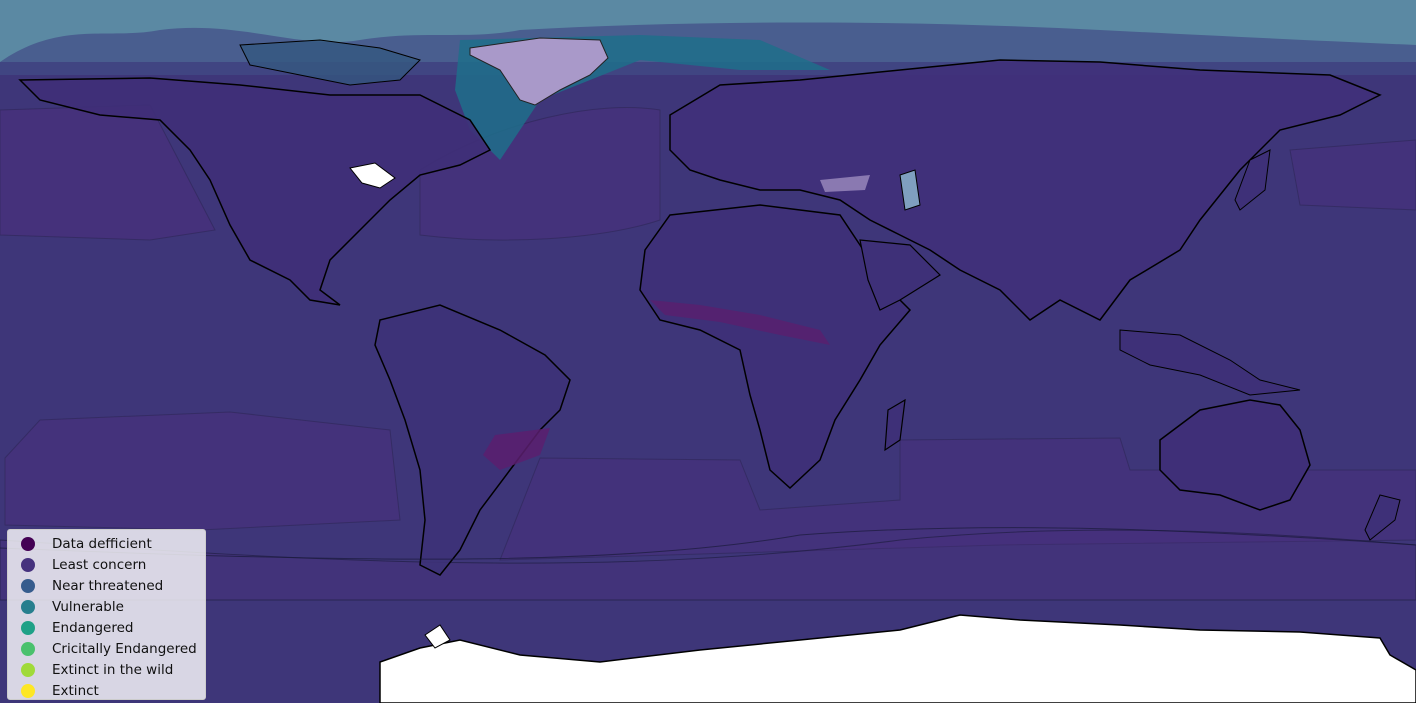 This screenshot has width=1416, height=703. What do you see at coordinates (113, 669) in the screenshot?
I see `legend-label: Extinct in the wild` at bounding box center [113, 669].